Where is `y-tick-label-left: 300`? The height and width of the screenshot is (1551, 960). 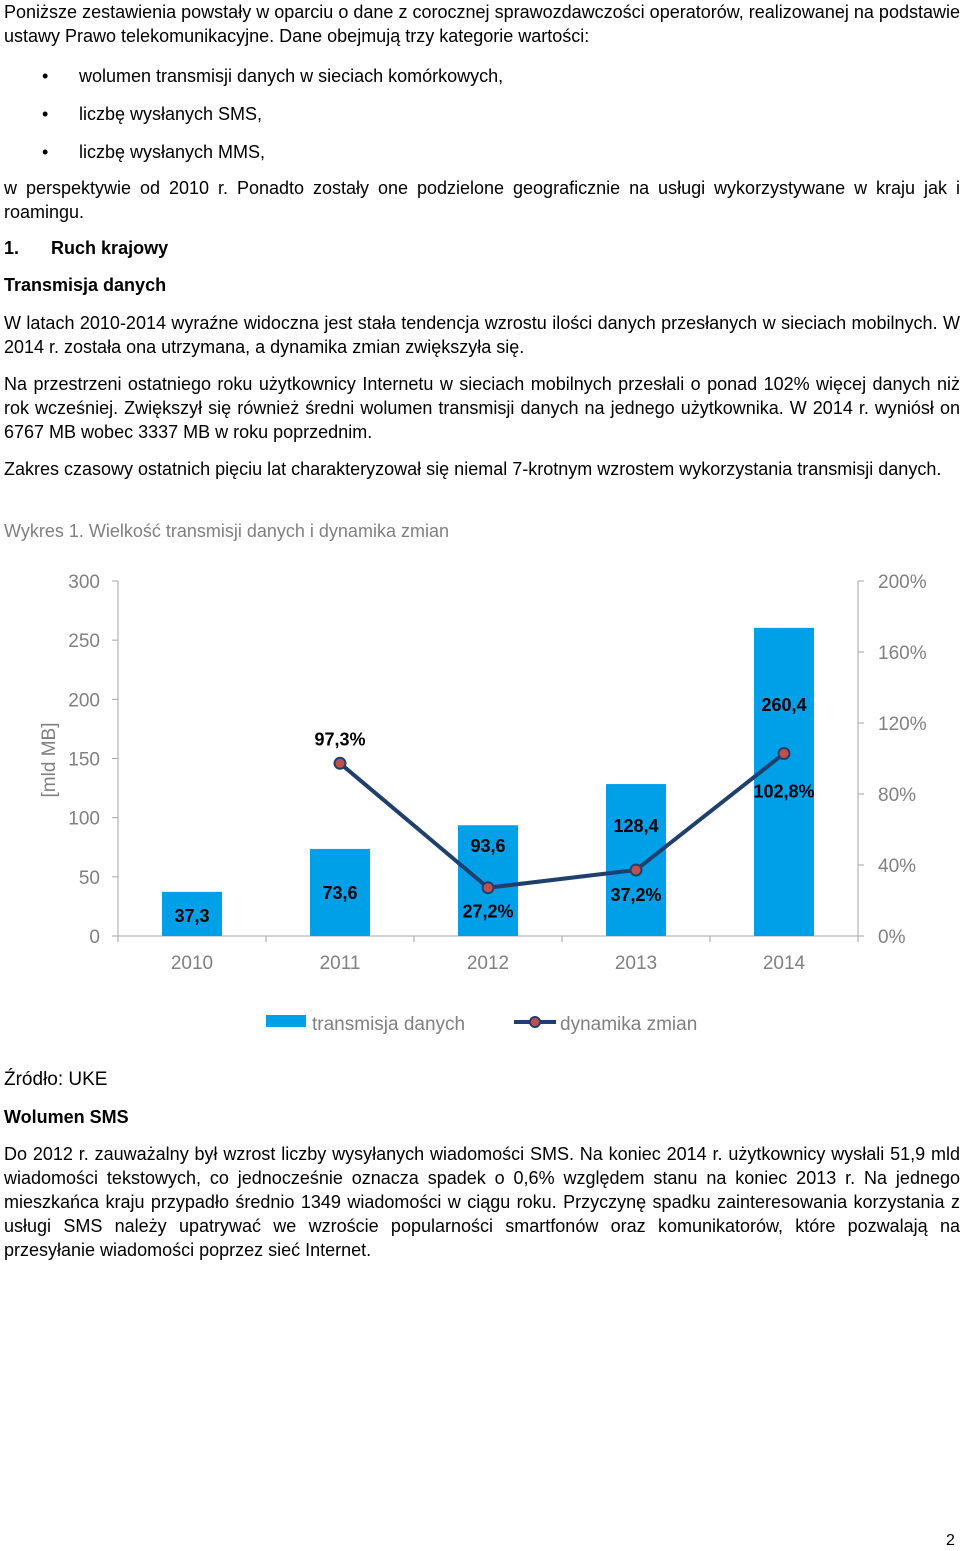 y-tick-label-left: 300 is located at coordinates (84, 582).